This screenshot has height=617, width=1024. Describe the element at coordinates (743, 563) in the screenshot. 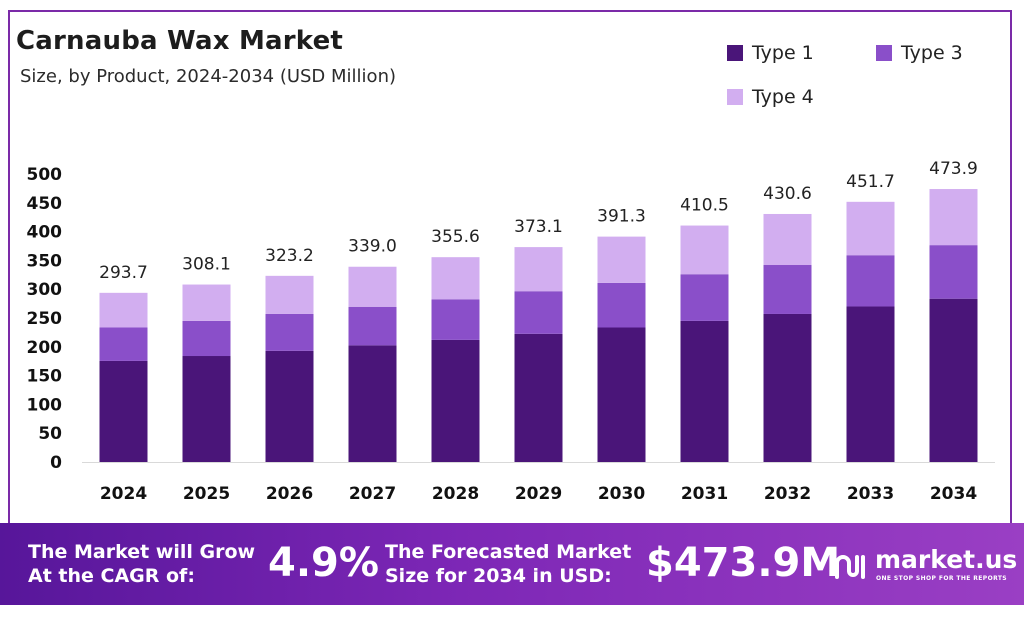

I see `forecast-value: $473.9M` at that location.